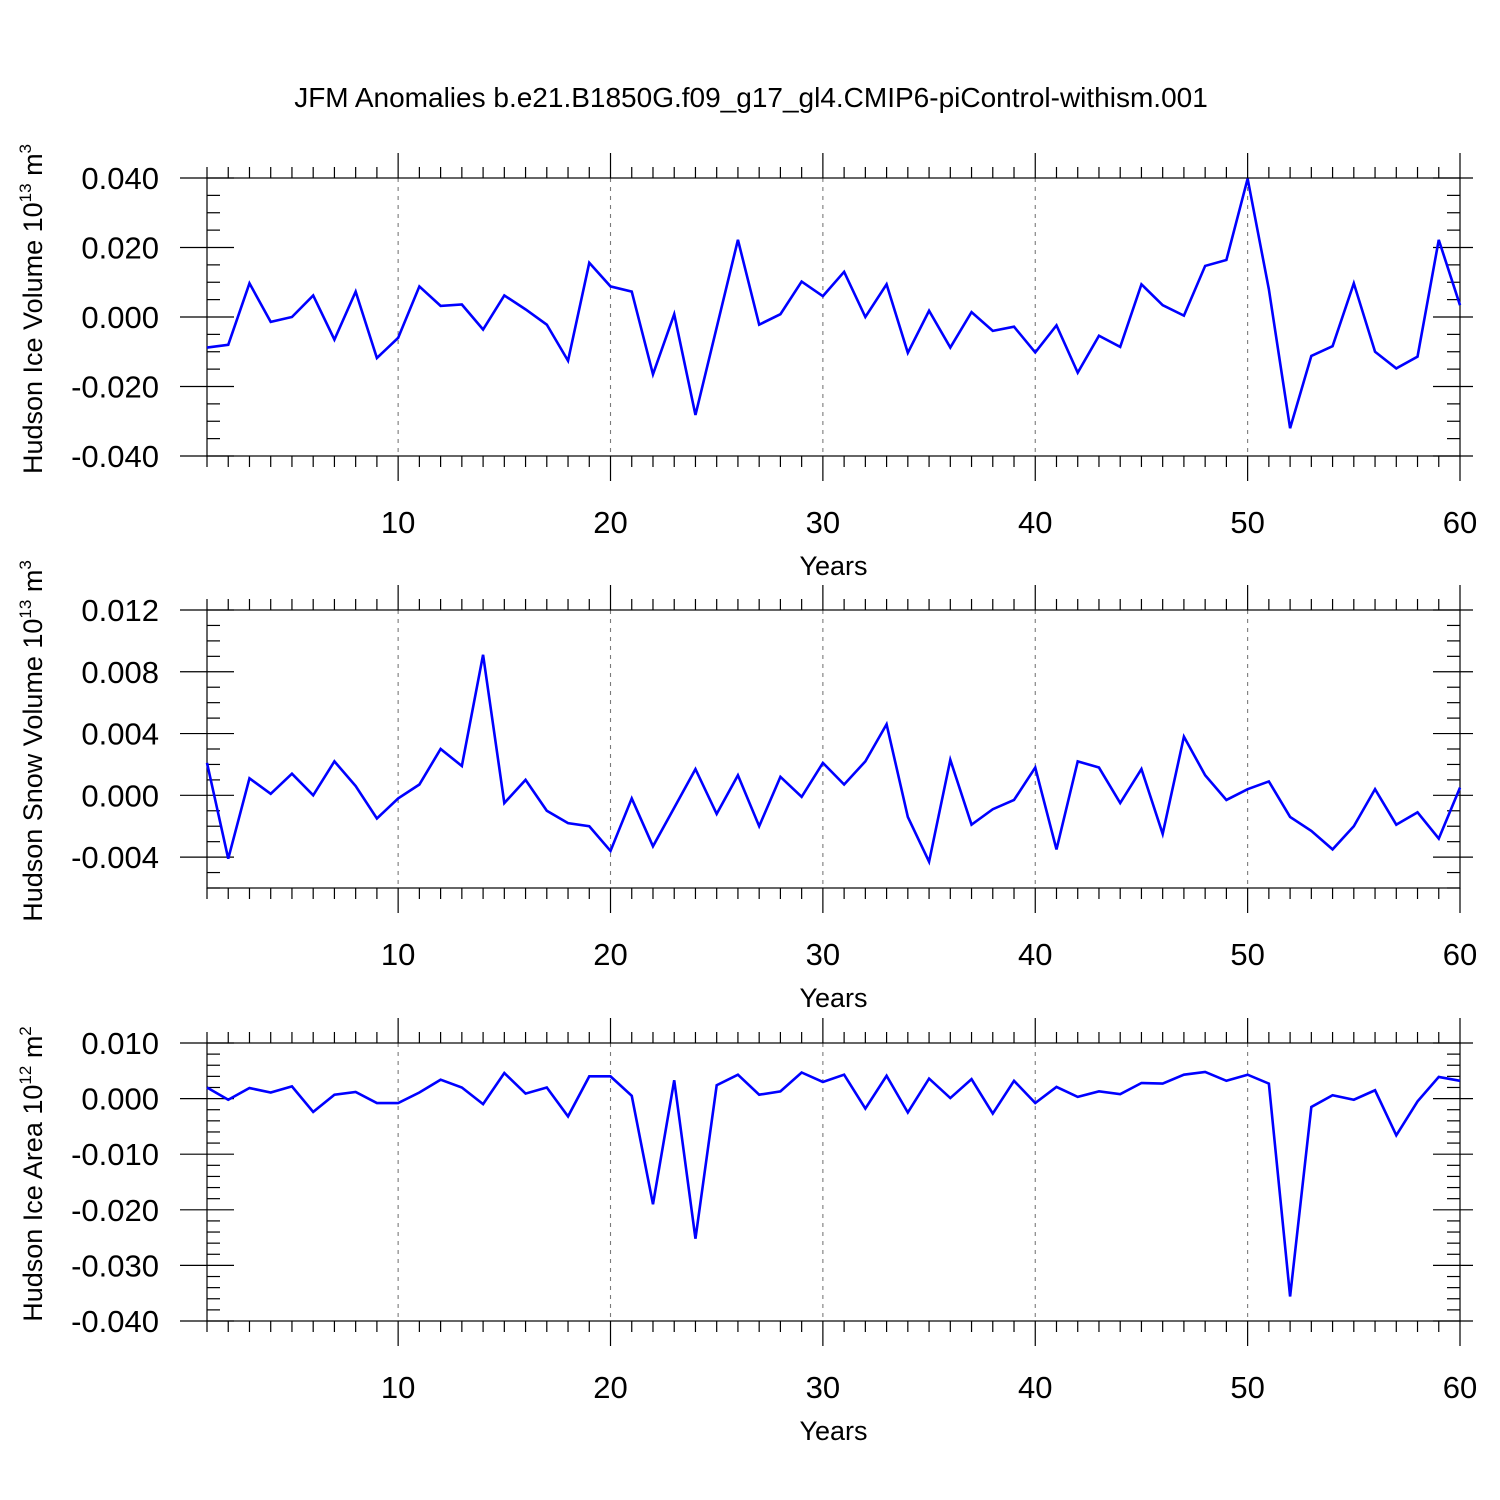  Describe the element at coordinates (33, 770) in the screenshot. I see `y-axis-label-main: Hudson Snow Volume 10` at that location.